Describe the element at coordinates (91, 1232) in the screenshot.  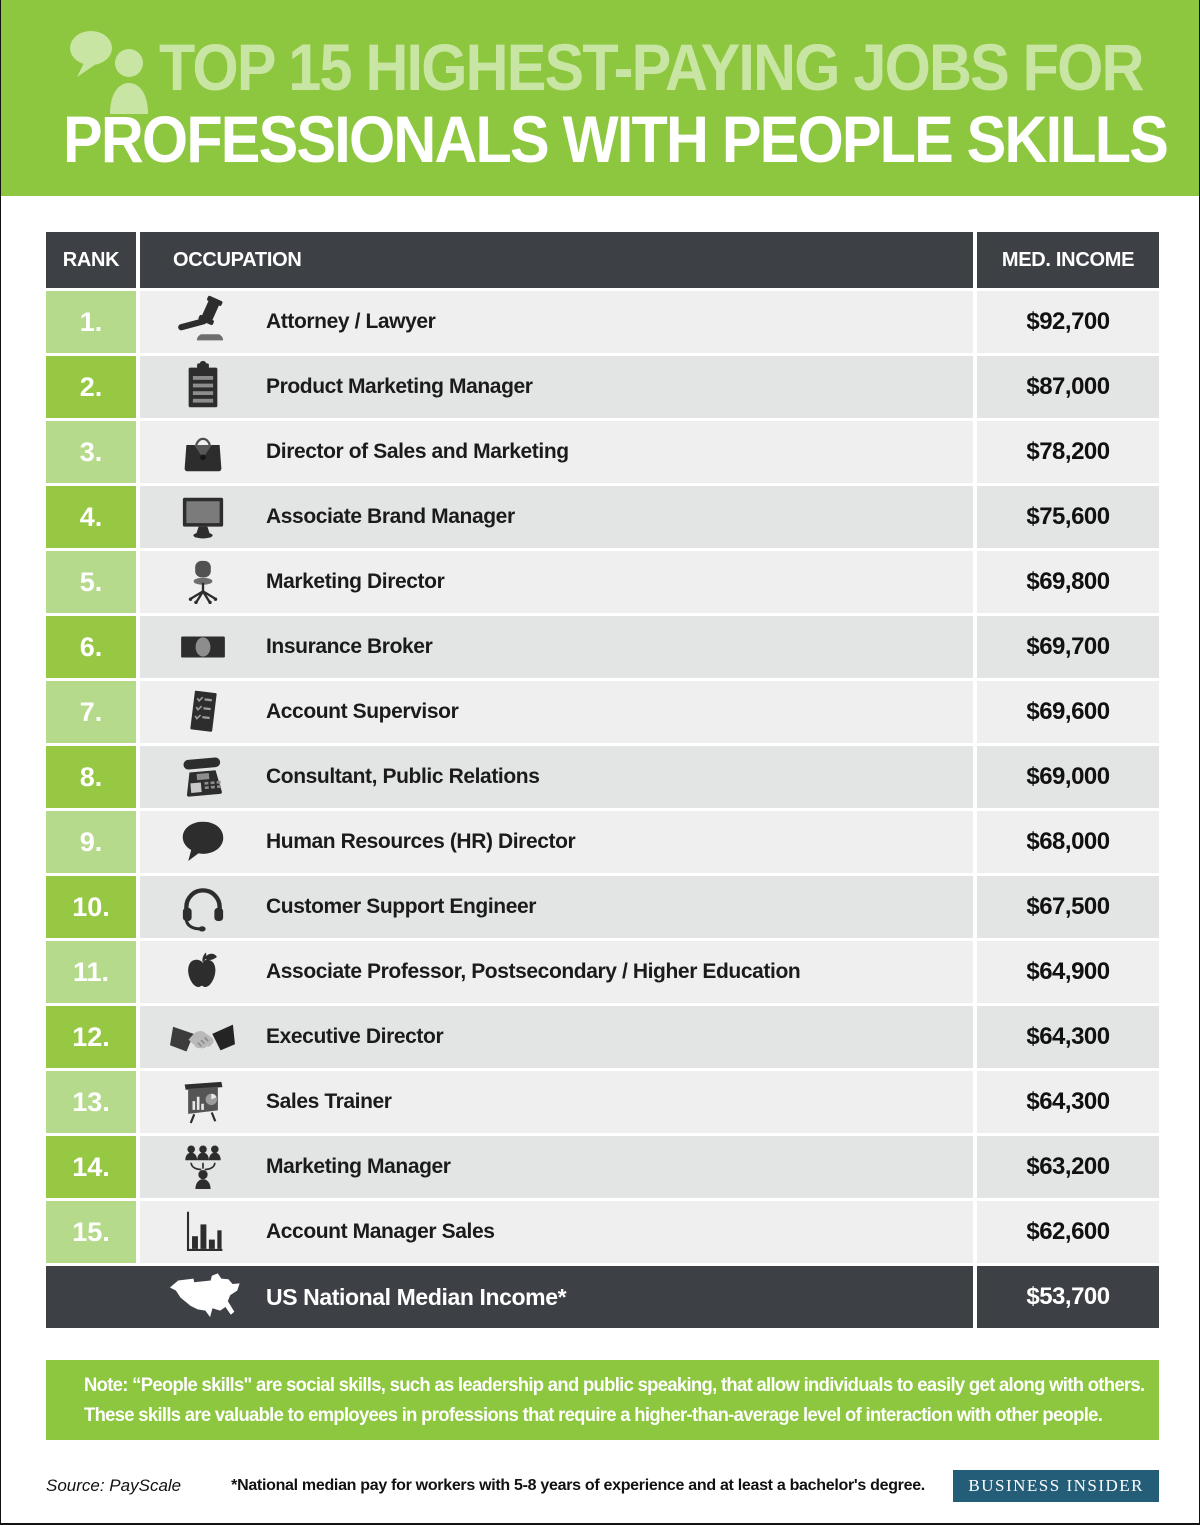
I see `rank-badge: 15.` at that location.